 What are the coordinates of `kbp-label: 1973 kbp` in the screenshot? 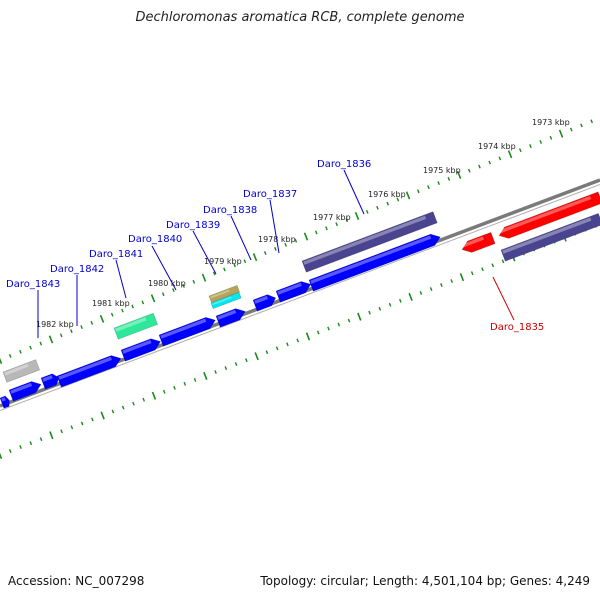 It's located at (551, 122).